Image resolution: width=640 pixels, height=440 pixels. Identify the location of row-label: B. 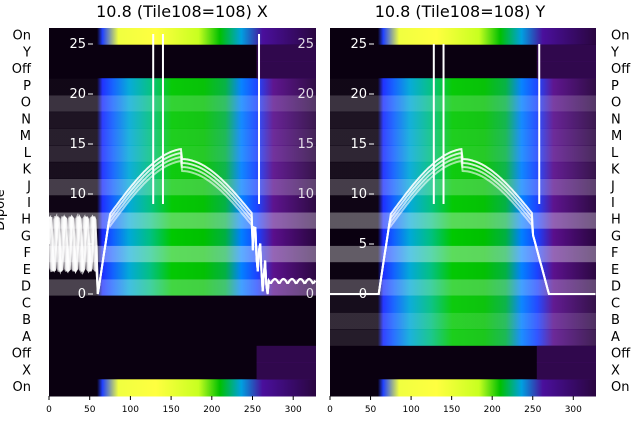
(26, 320).